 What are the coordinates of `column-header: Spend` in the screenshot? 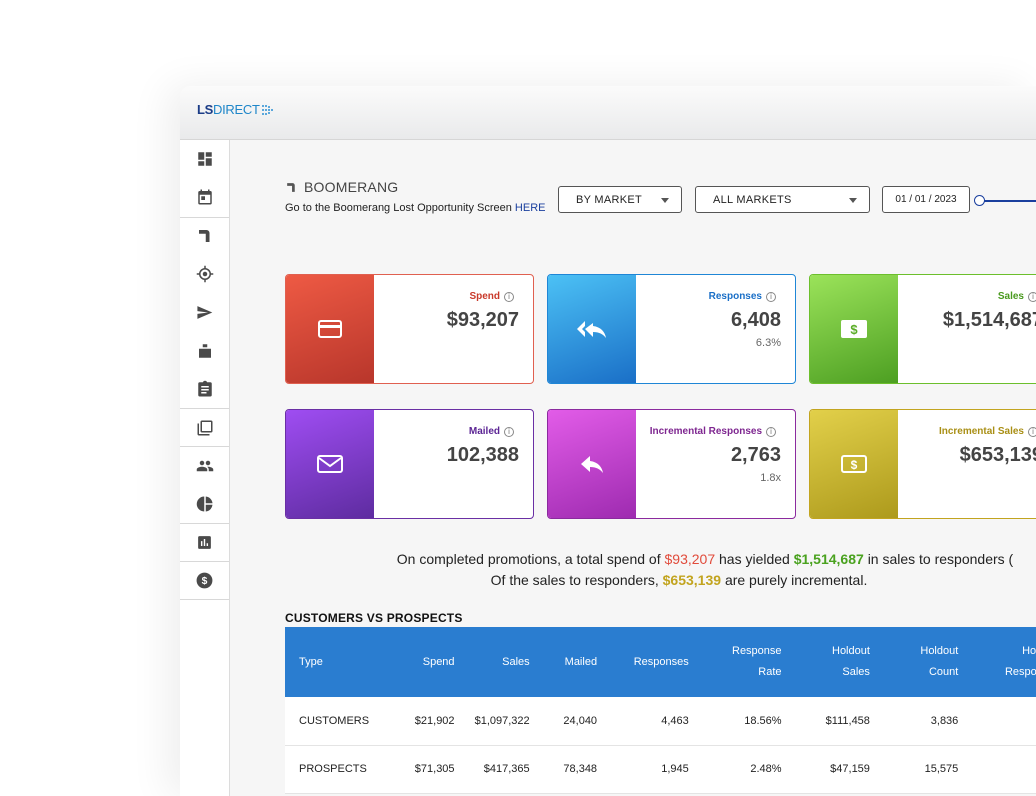 It's located at (426, 662).